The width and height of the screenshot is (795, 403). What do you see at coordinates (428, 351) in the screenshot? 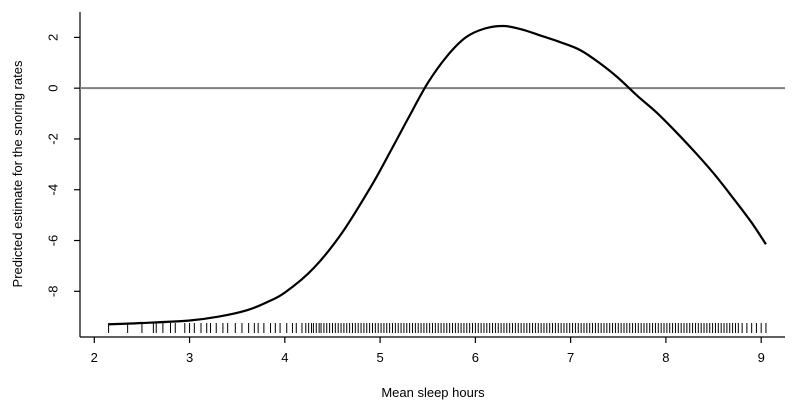
I see `x-ticks: 2 3 4 5 6 7 8 9` at bounding box center [428, 351].